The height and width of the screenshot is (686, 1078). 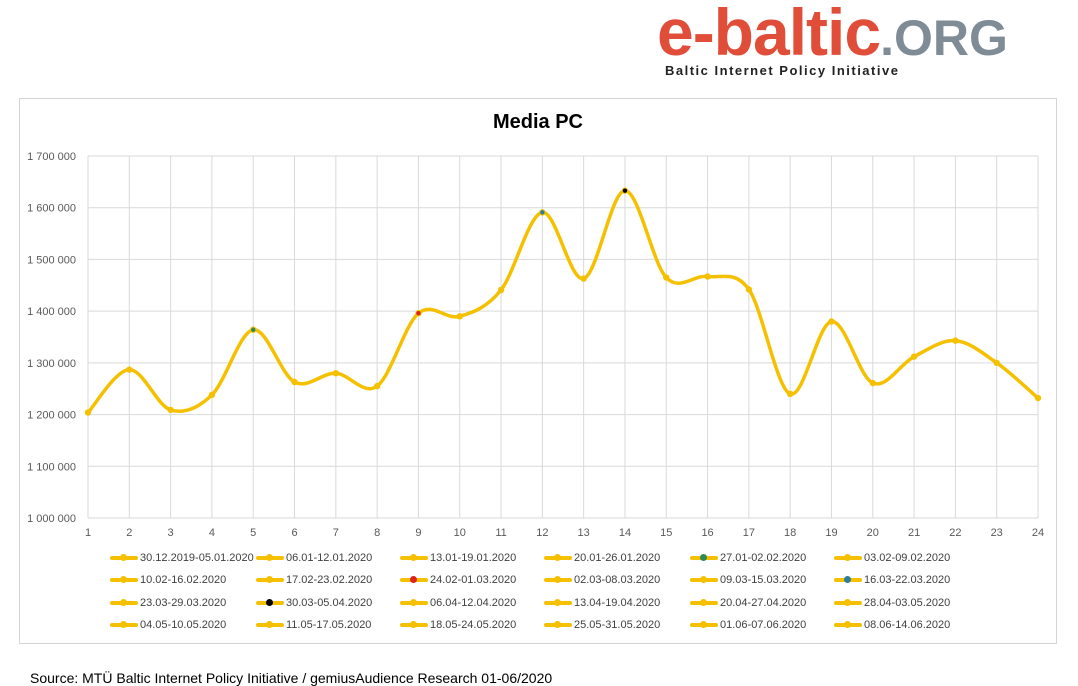 I want to click on legend-label: 06.01-12.01.2020, so click(x=329, y=558).